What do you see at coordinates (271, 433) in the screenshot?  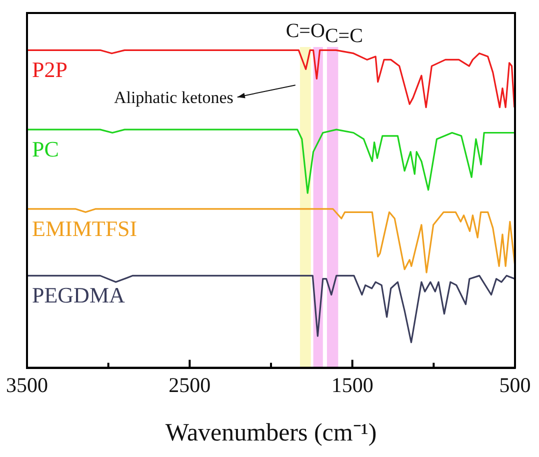 I see `x-axis-title: Wavenumbers (cm⁻¹)` at bounding box center [271, 433].